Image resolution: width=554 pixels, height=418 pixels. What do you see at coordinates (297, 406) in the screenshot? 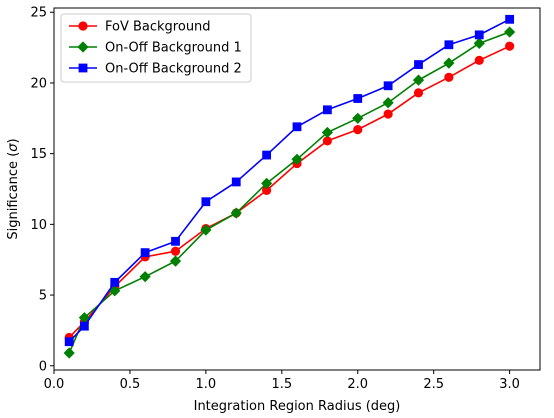
I see `x-axis-label: Integration Region Radius (deg)` at bounding box center [297, 406].